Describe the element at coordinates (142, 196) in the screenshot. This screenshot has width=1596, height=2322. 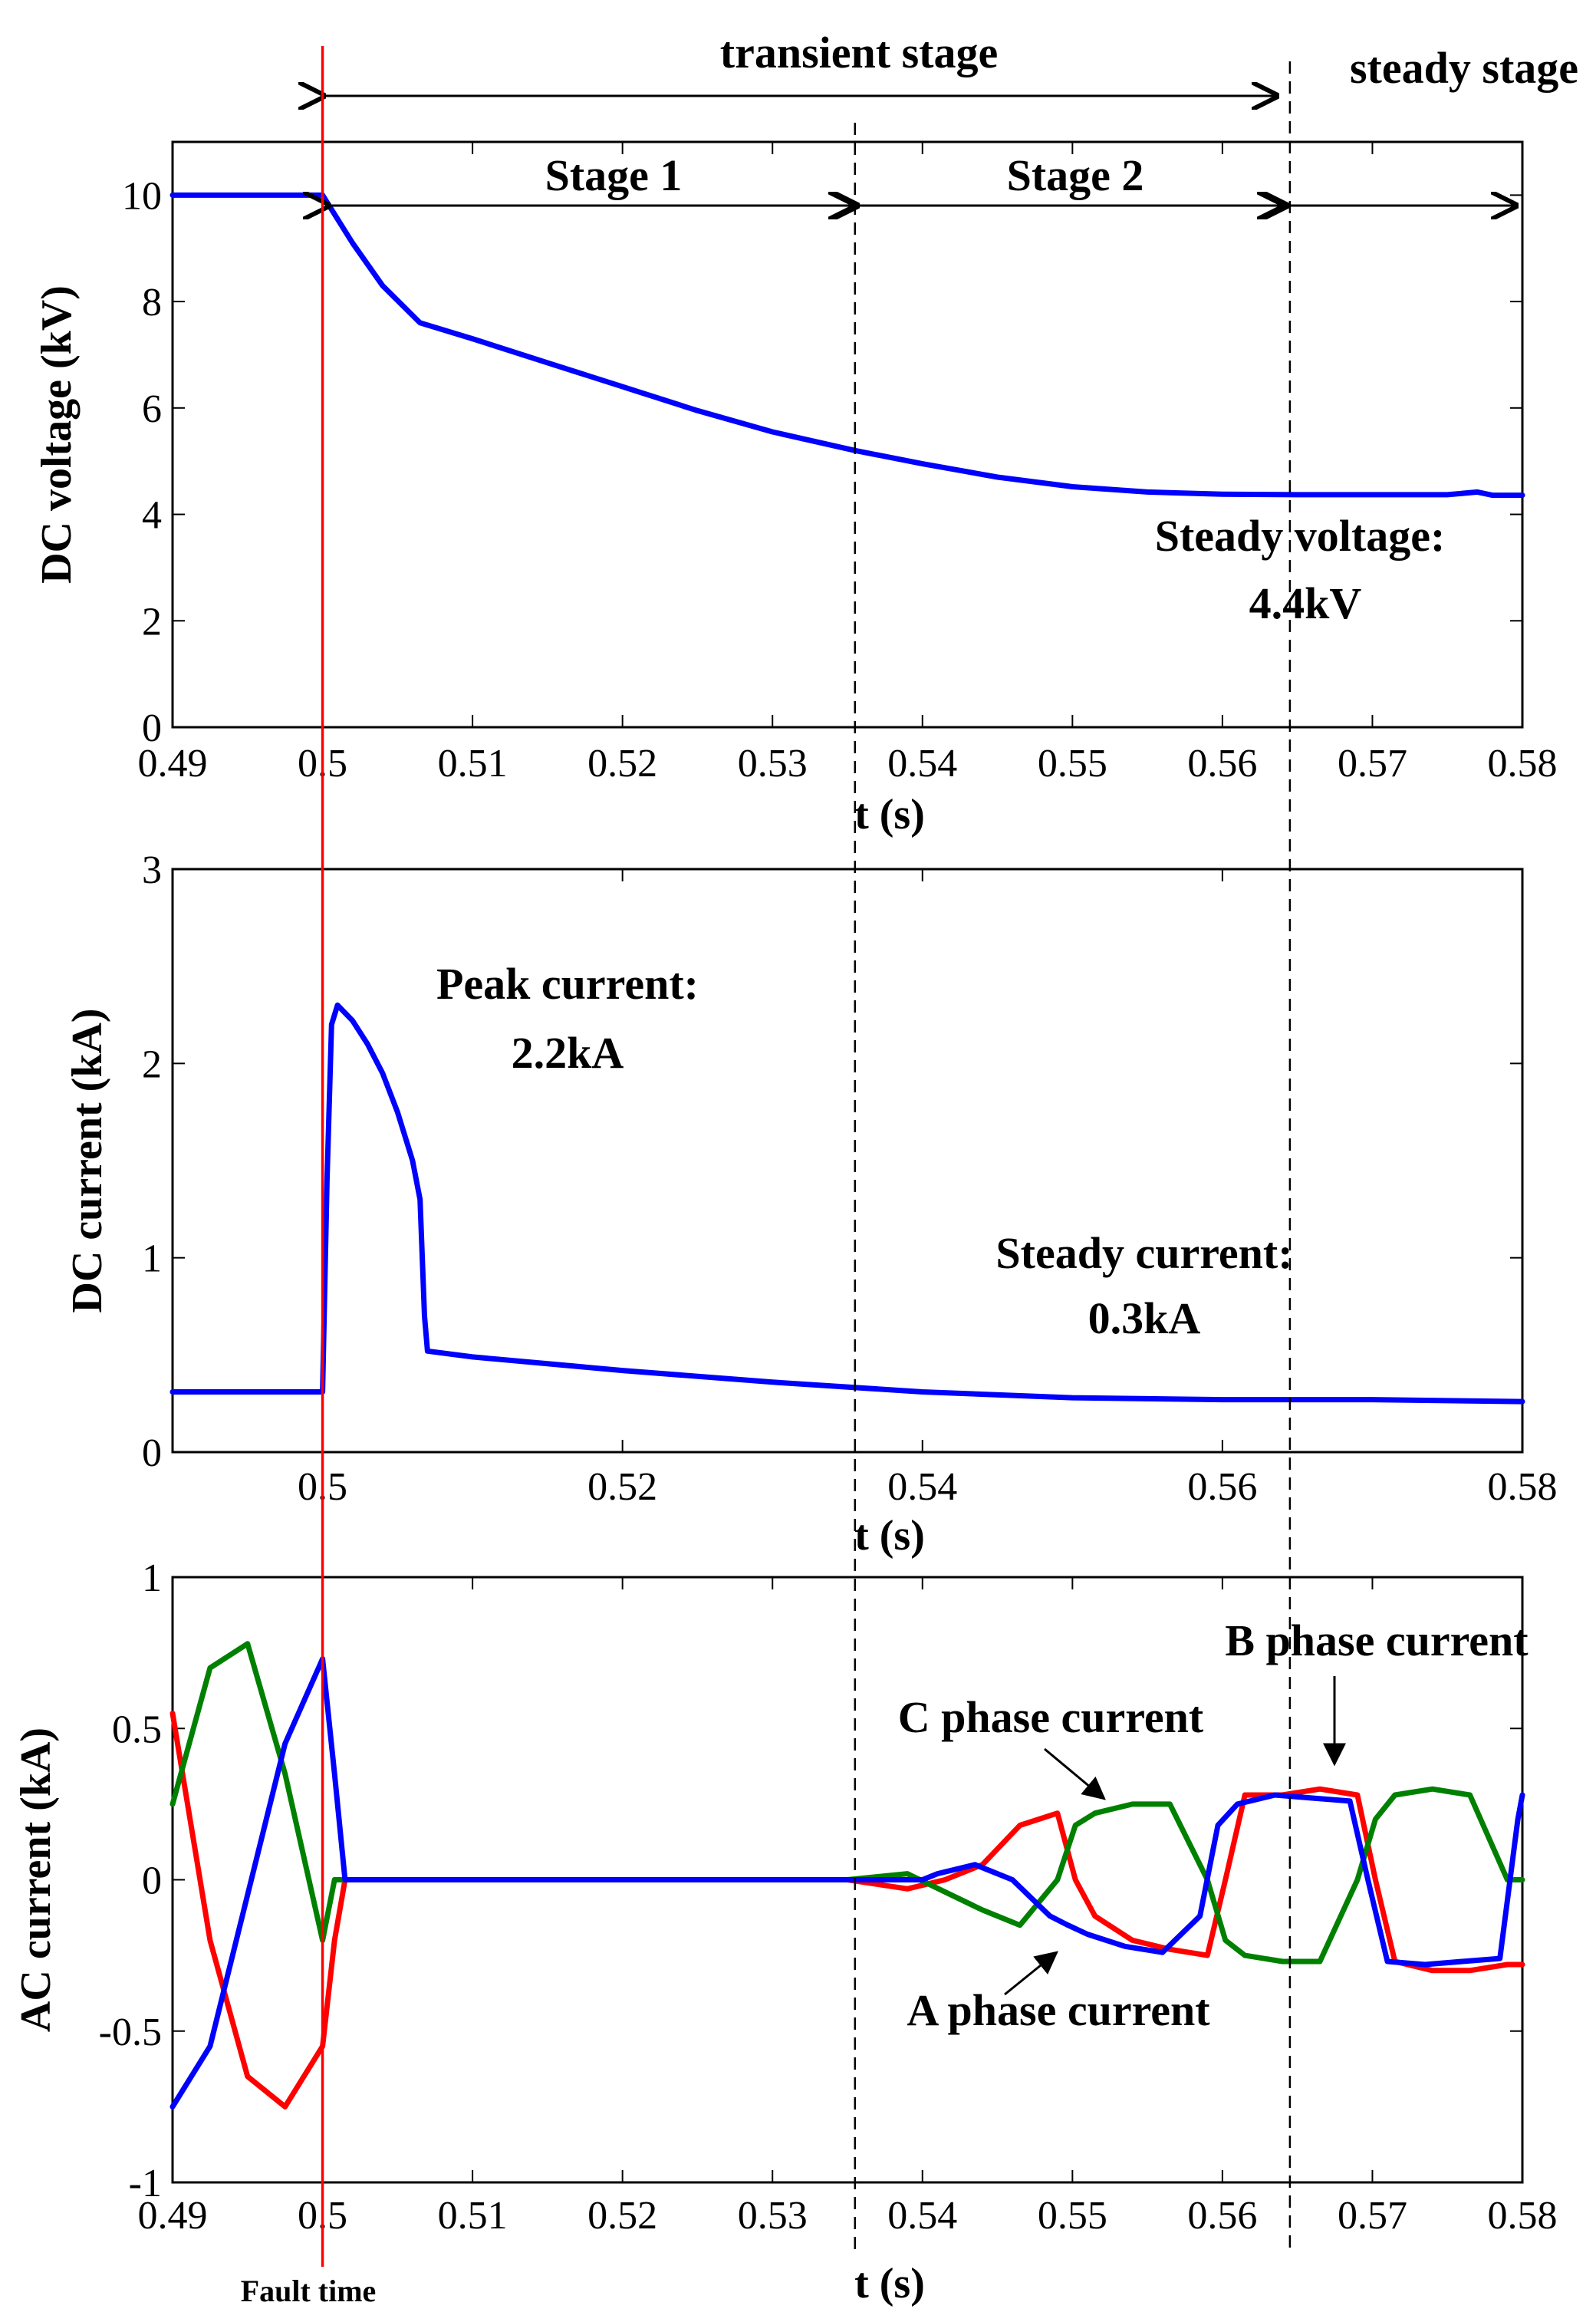
I see `y-tick-label: 10` at that location.